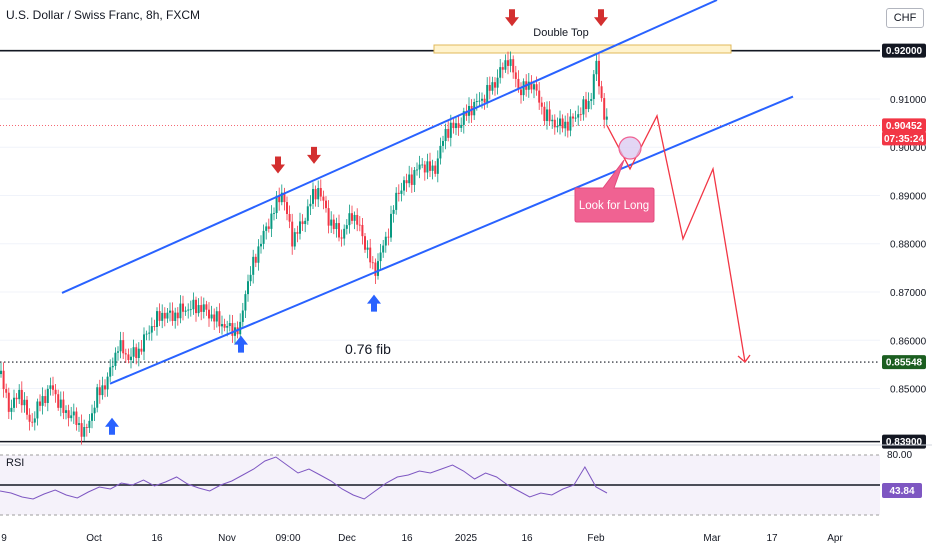 This screenshot has width=932, height=550. What do you see at coordinates (712, 538) in the screenshot?
I see `x-tick-label: Mar` at bounding box center [712, 538].